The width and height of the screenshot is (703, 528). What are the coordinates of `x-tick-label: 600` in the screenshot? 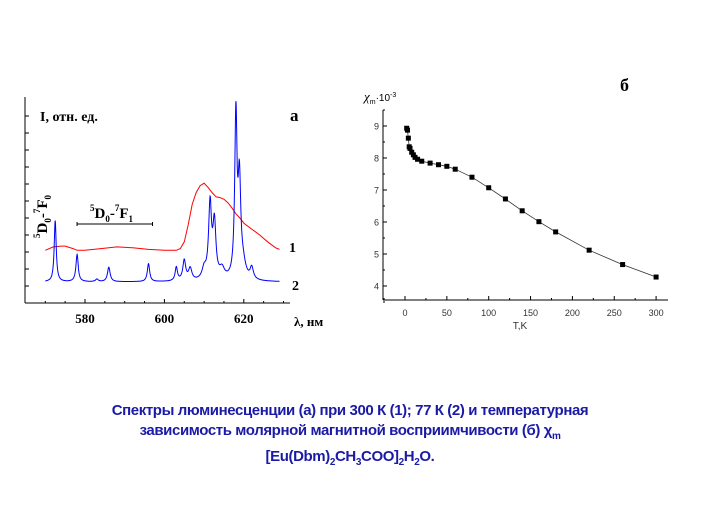 It's located at (165, 318).